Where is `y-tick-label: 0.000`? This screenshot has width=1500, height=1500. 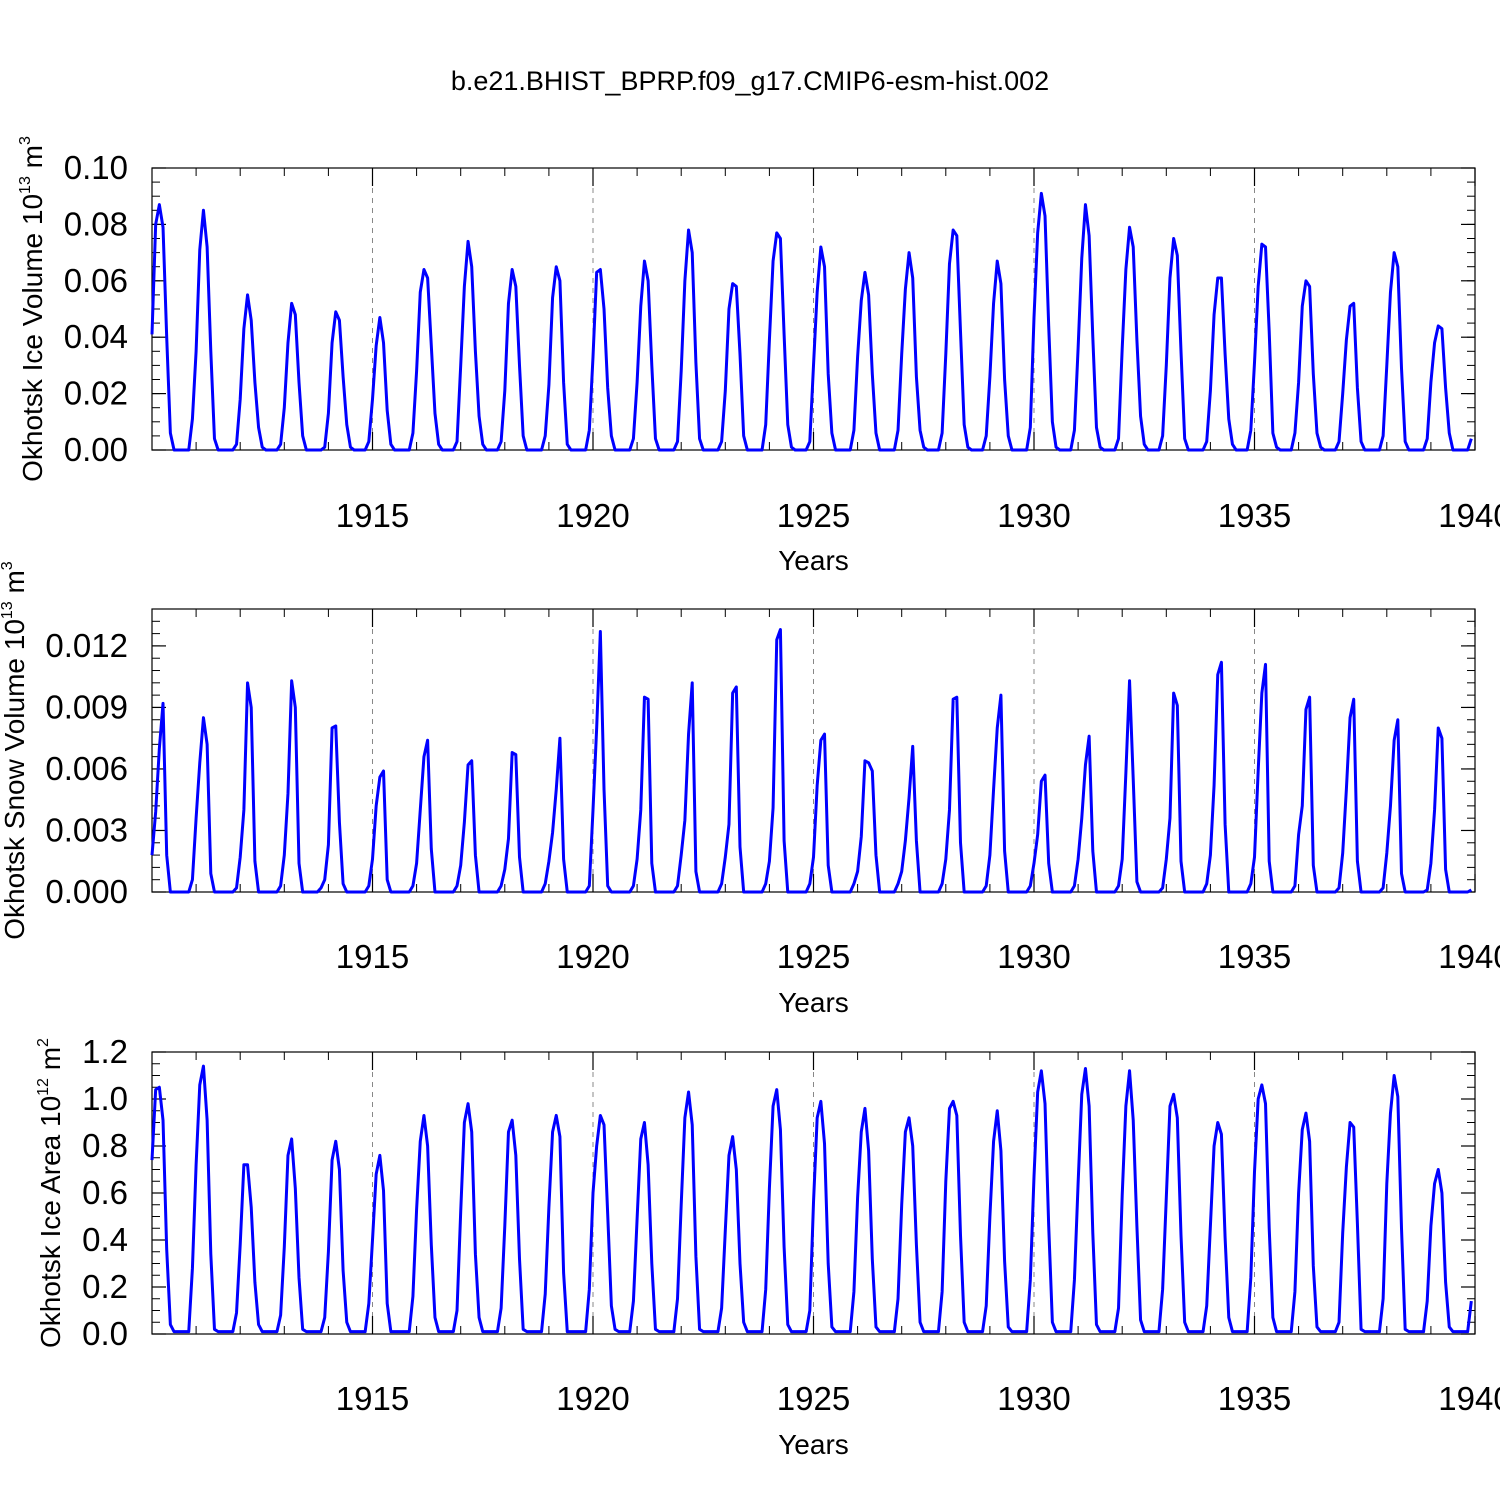
y-tick-label: 0.000 is located at coordinates (86, 891).